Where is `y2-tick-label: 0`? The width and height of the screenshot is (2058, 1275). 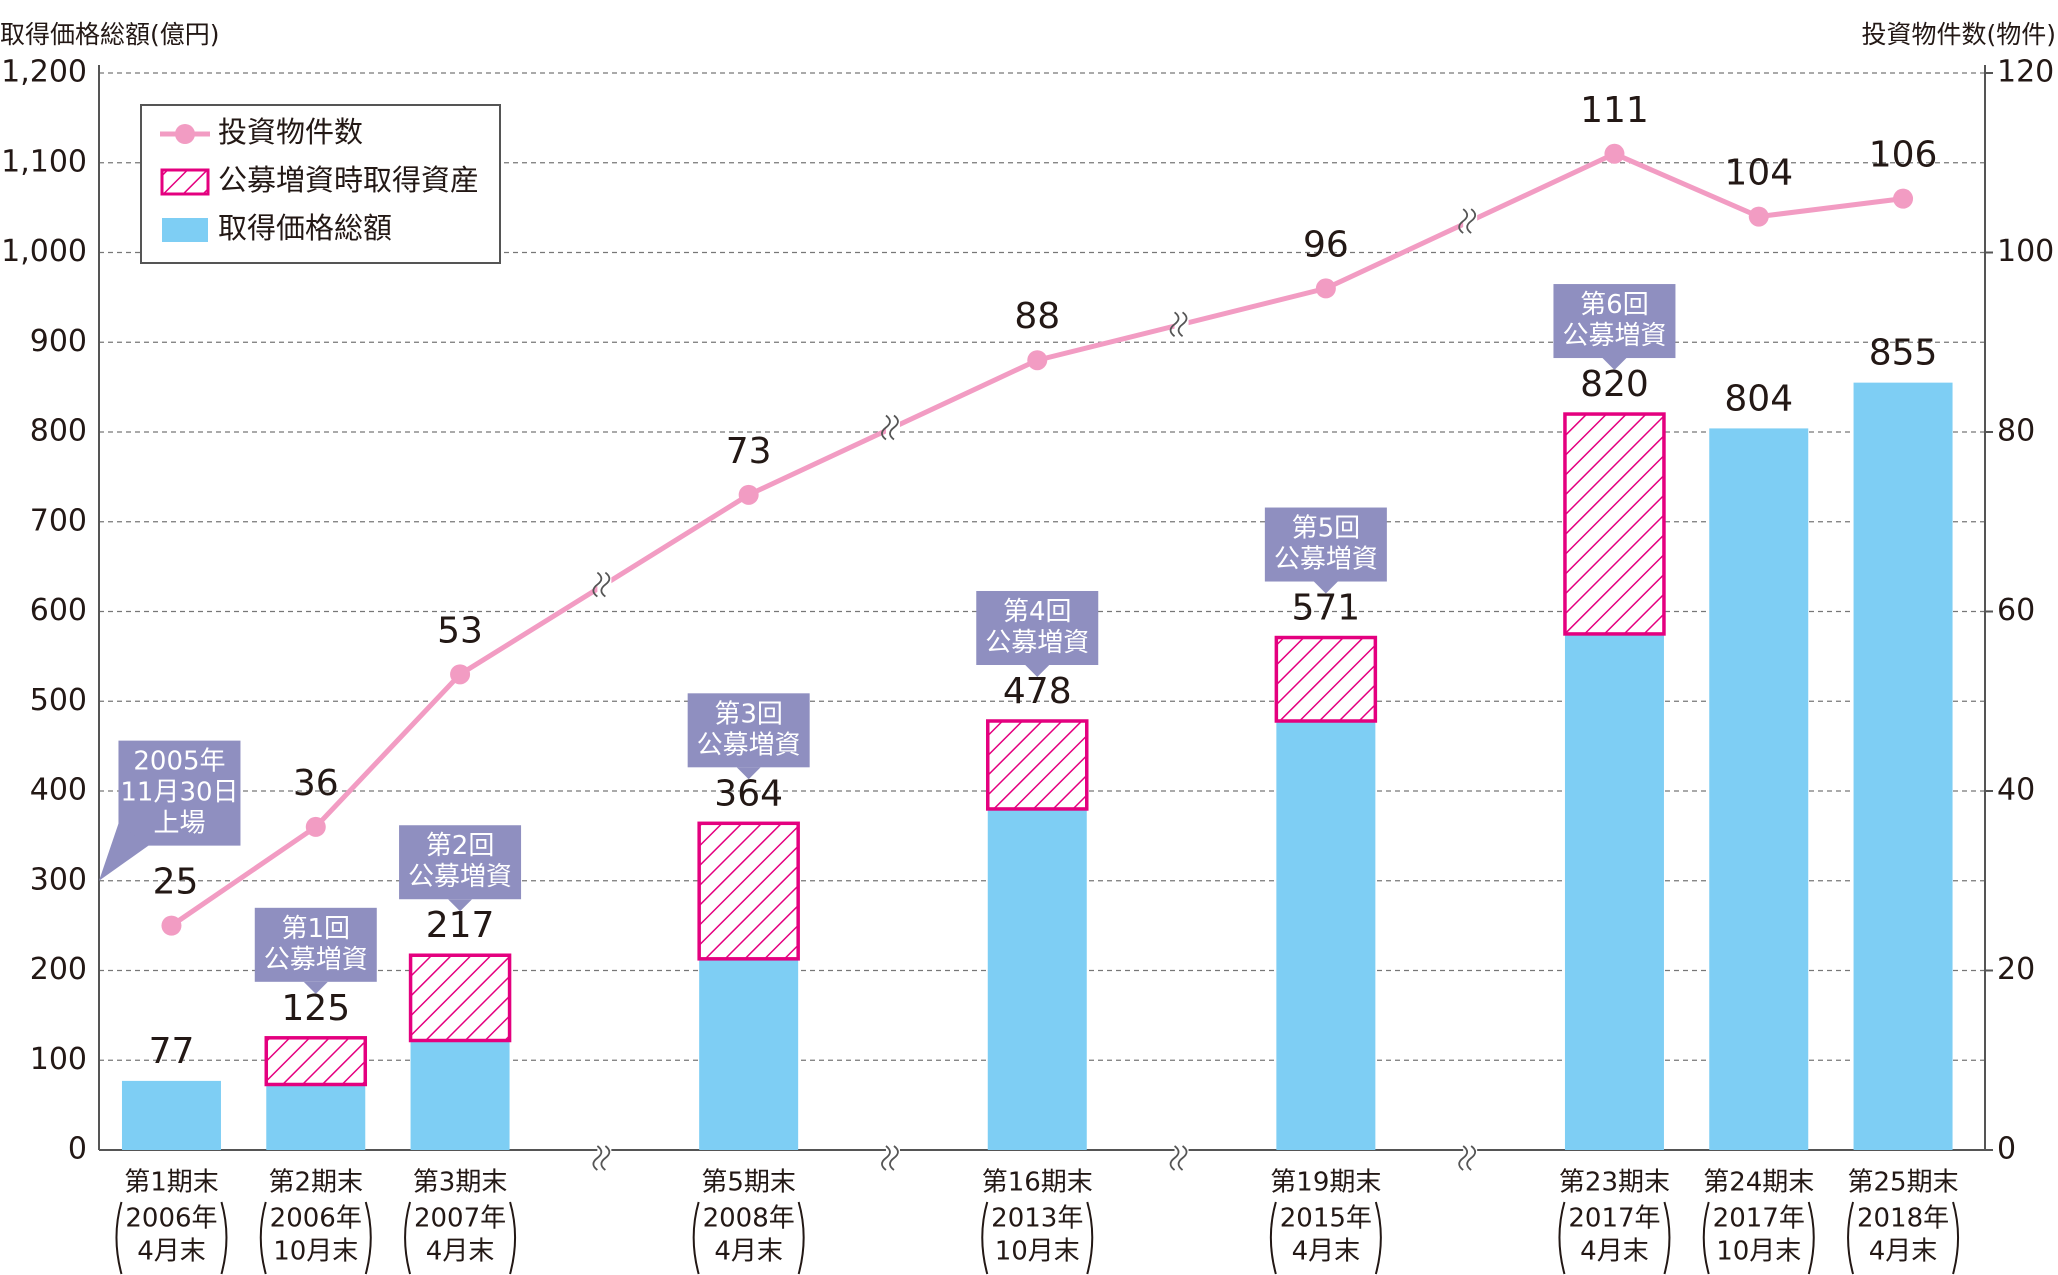
y2-tick-label: 0 is located at coordinates (2006, 1149).